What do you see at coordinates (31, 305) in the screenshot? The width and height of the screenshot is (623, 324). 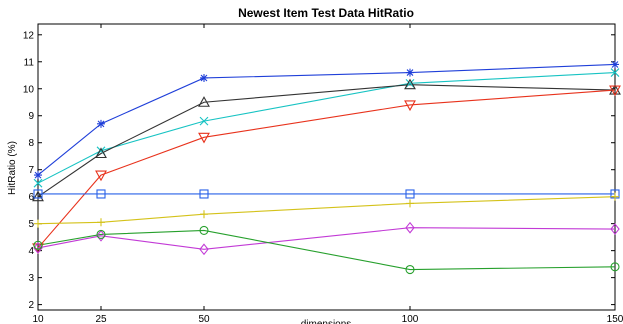 I see `y-tick-label: 2` at bounding box center [31, 305].